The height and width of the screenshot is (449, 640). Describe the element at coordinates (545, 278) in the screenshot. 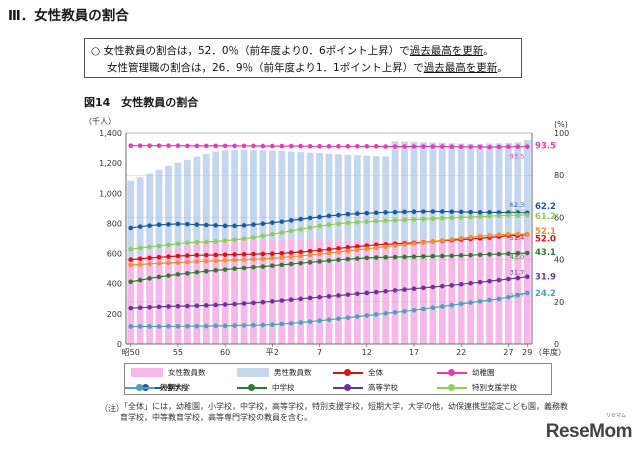

I see `end-value-label: 31.9` at that location.